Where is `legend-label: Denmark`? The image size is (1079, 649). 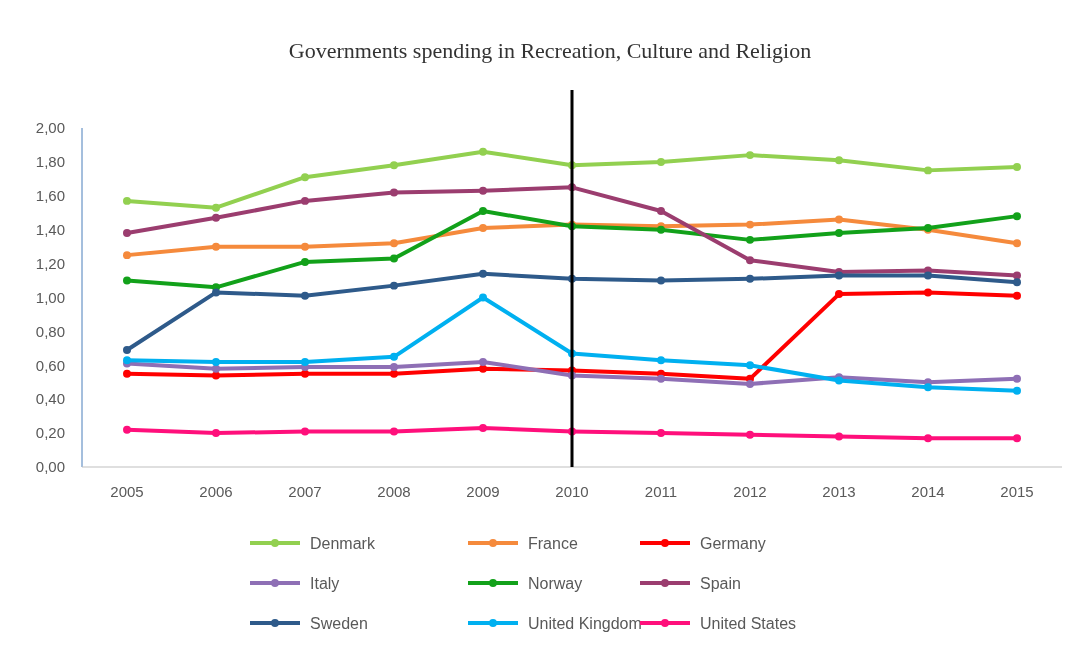 legend-label: Denmark is located at coordinates (343, 543).